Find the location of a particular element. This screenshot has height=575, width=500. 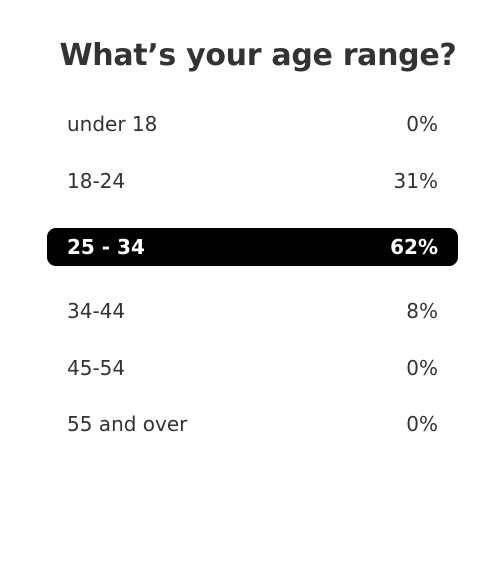

poll-option-18-24: 18-24 31% is located at coordinates (252, 181).